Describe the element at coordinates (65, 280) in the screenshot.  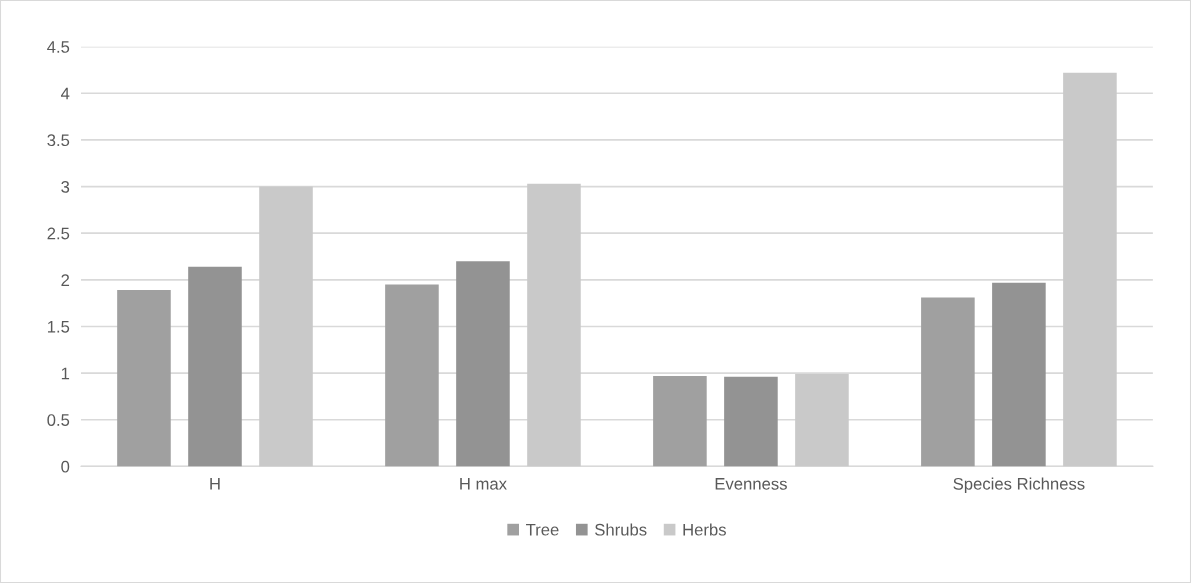
I see `y-tick-label: 2` at that location.